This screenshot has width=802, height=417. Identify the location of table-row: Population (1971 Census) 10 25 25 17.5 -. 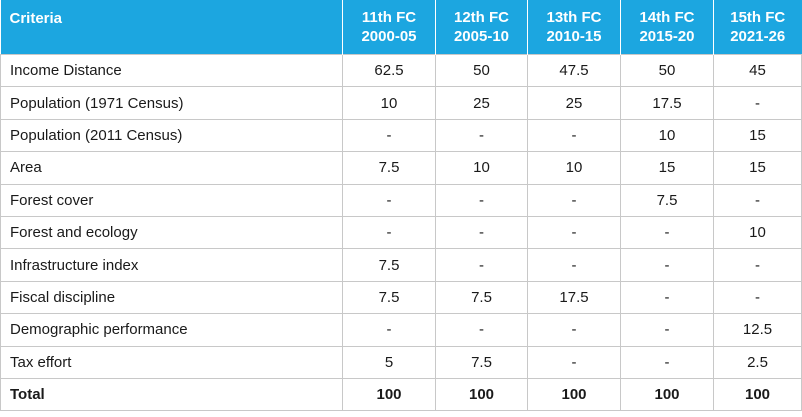
(401, 103).